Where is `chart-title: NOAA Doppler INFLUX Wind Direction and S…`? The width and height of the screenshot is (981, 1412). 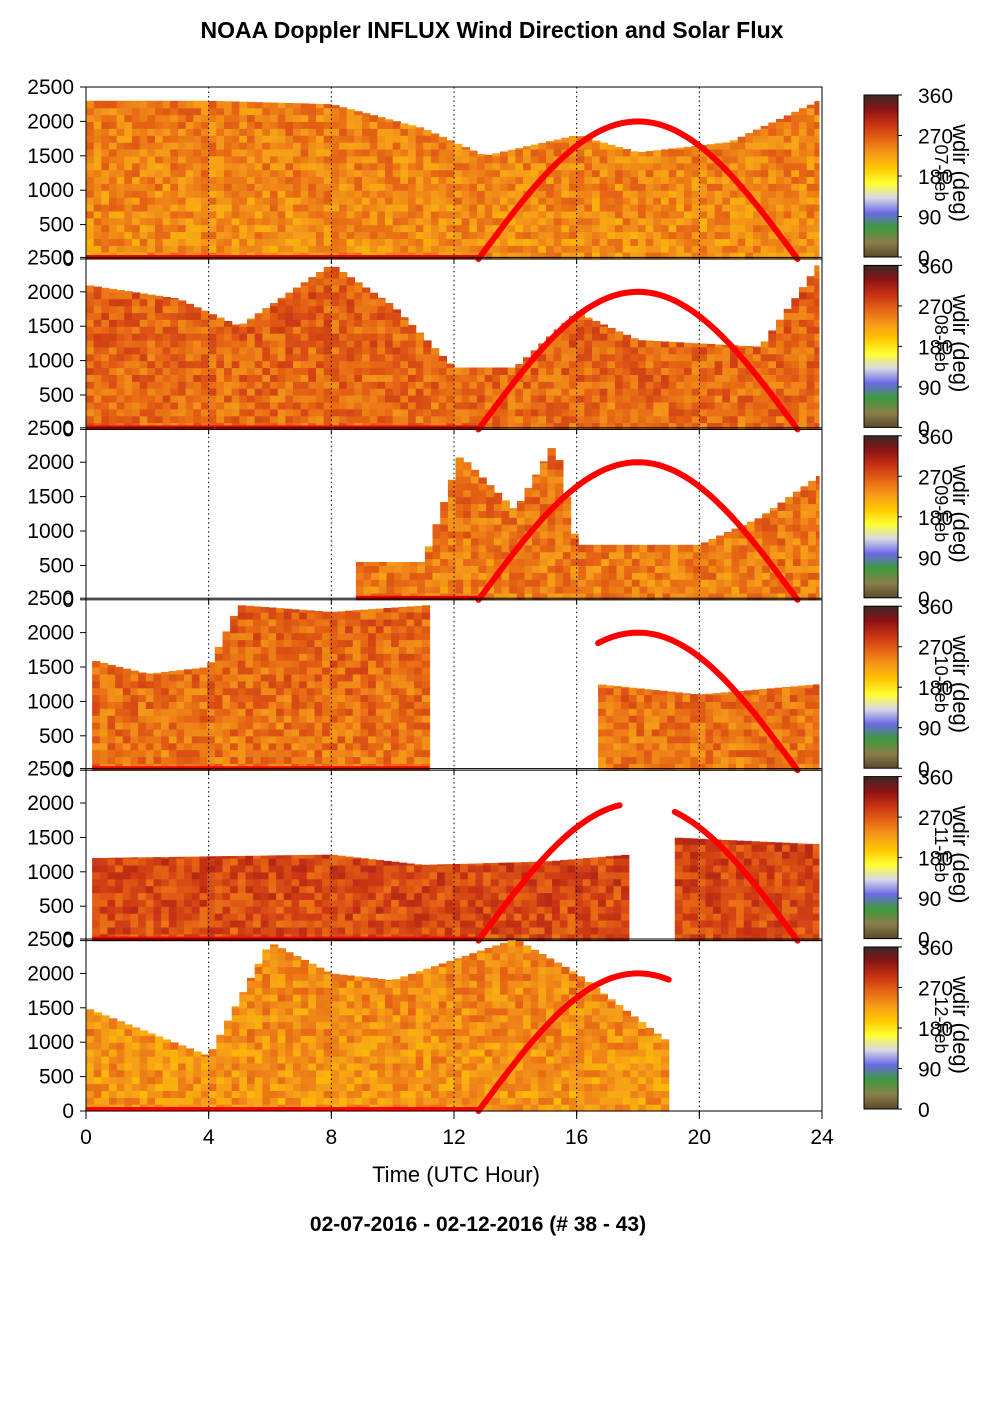 chart-title: NOAA Doppler INFLUX Wind Direction and S… is located at coordinates (492, 30).